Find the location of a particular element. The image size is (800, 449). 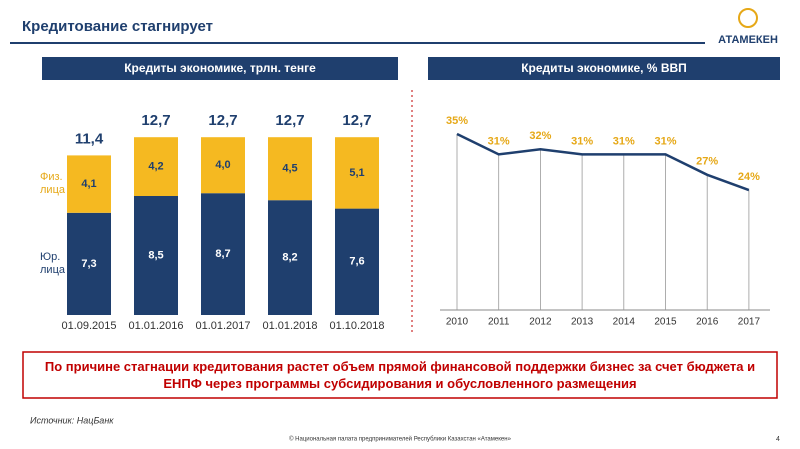

chart-title: Кредиты экономике, % ВВП is located at coordinates (604, 68).